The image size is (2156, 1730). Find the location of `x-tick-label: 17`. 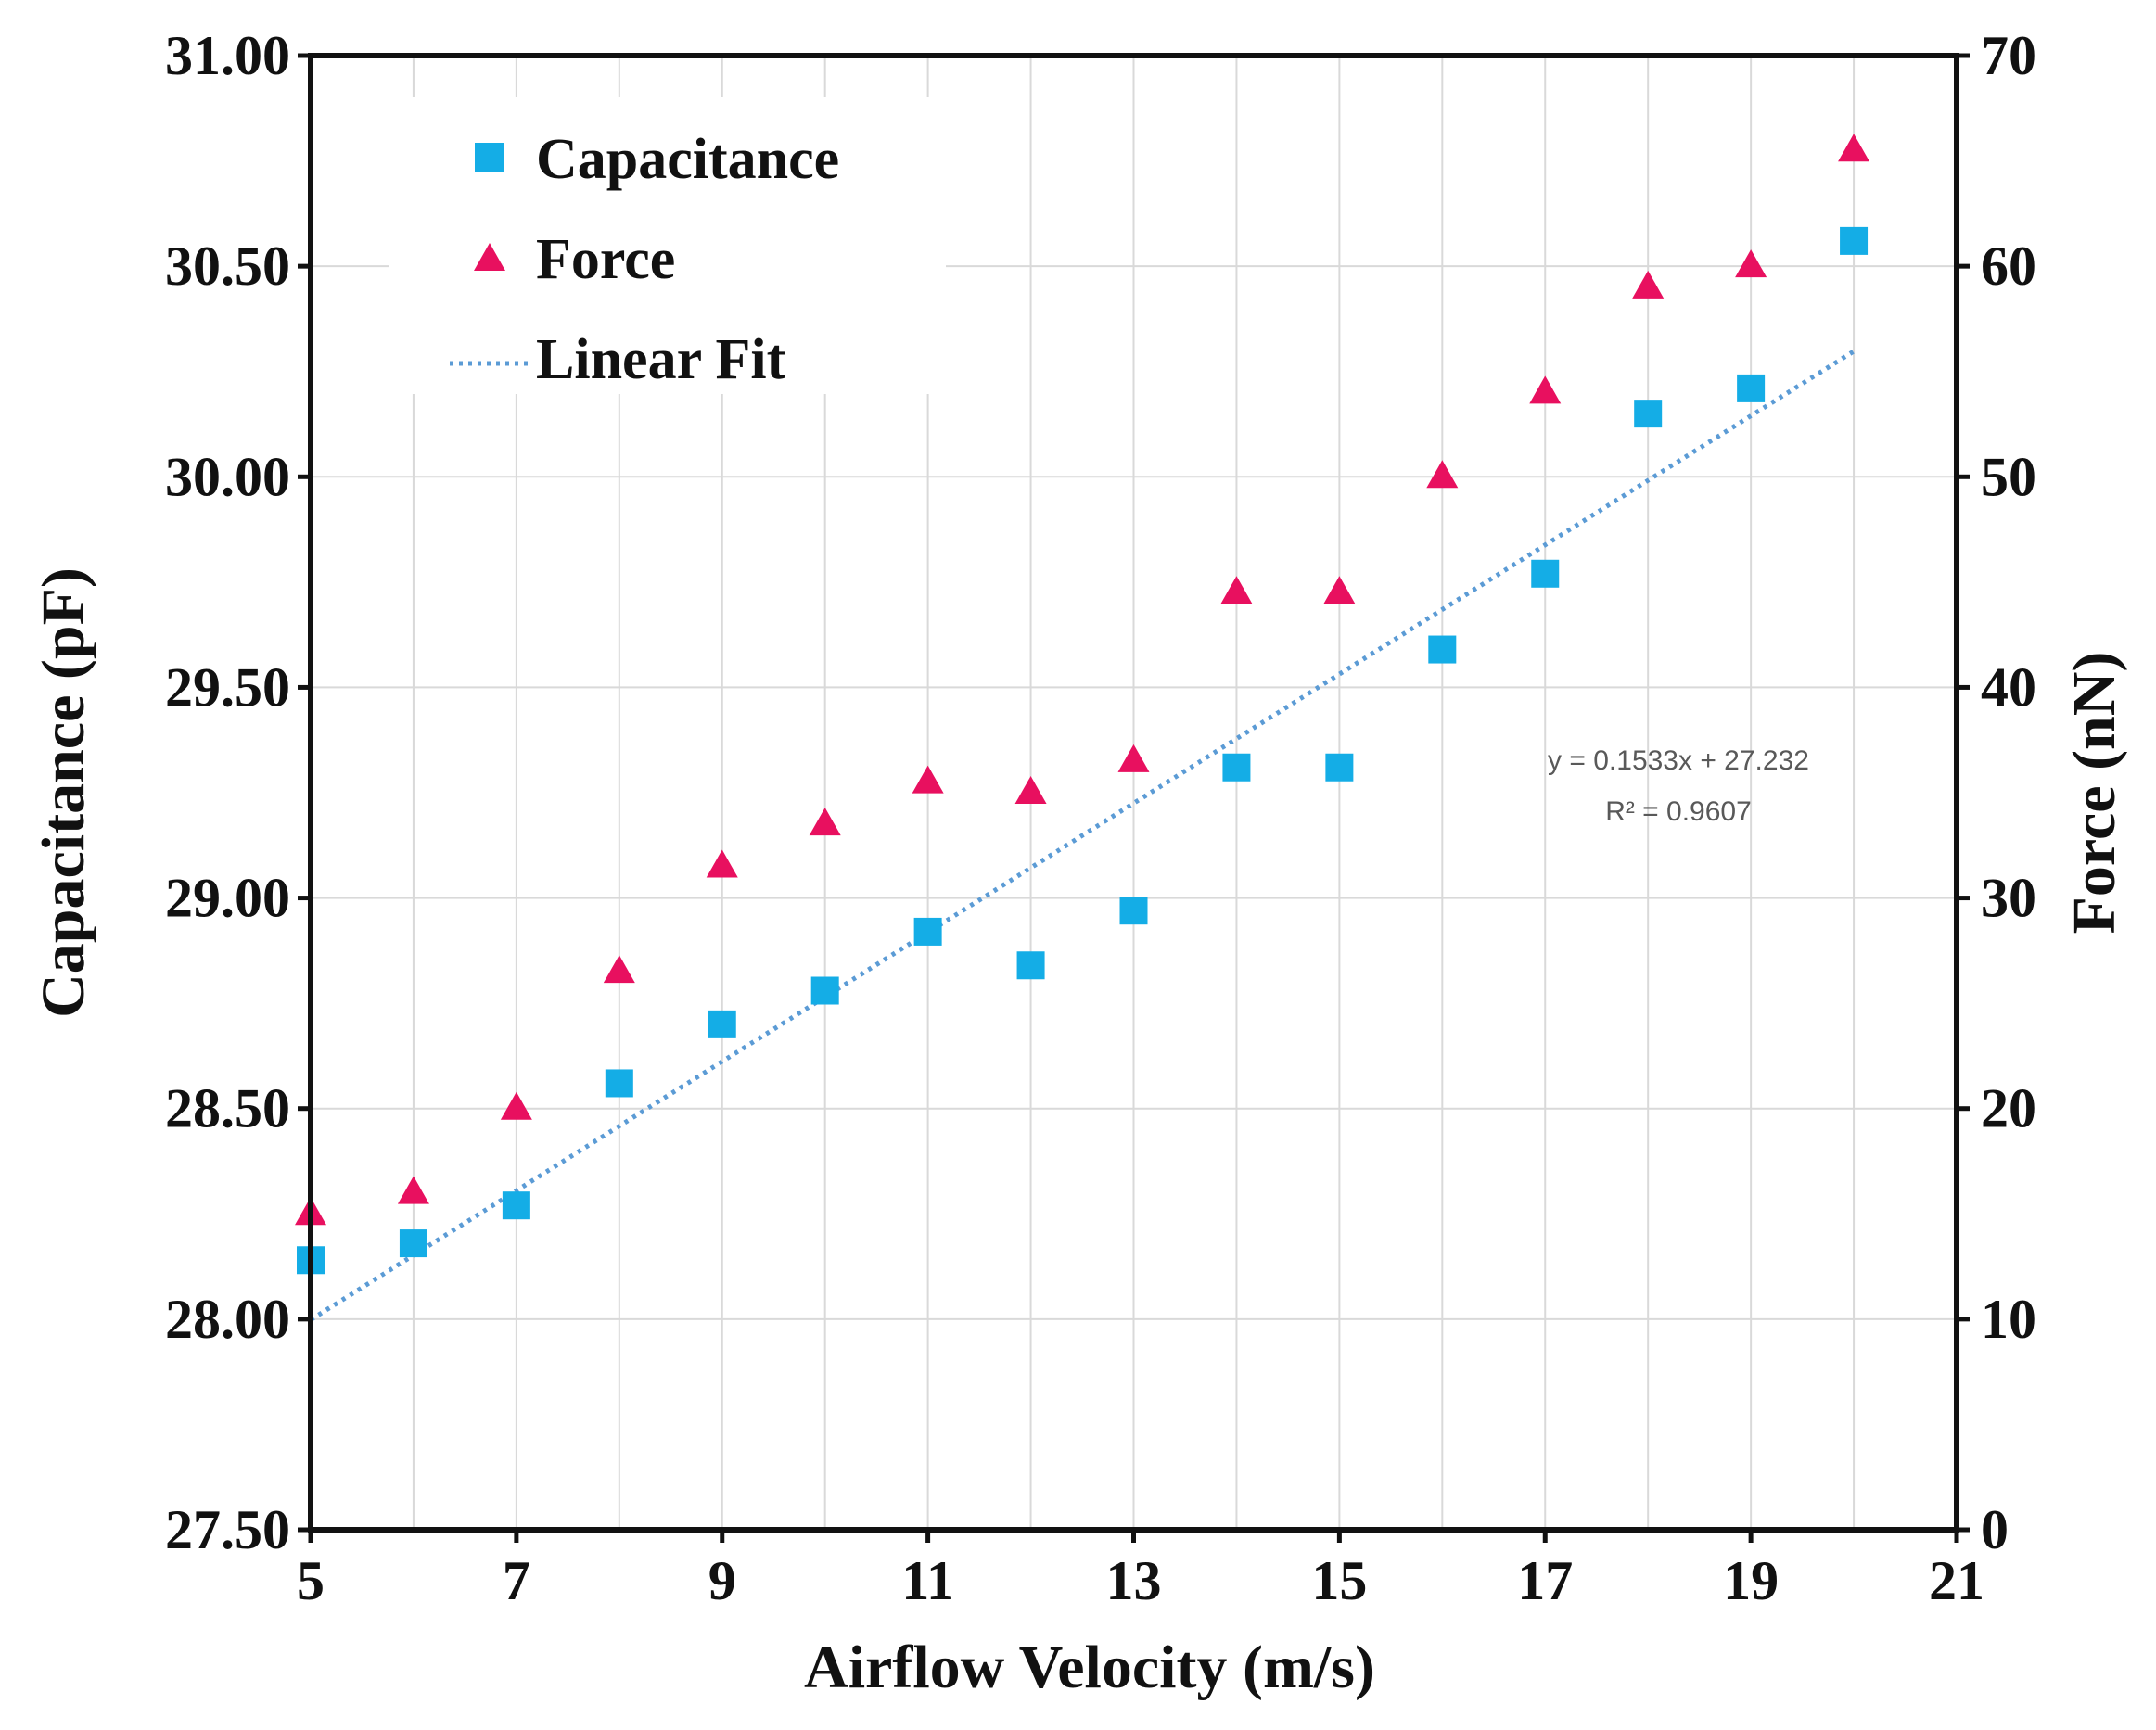

x-tick-label: 17 is located at coordinates (1545, 1580).